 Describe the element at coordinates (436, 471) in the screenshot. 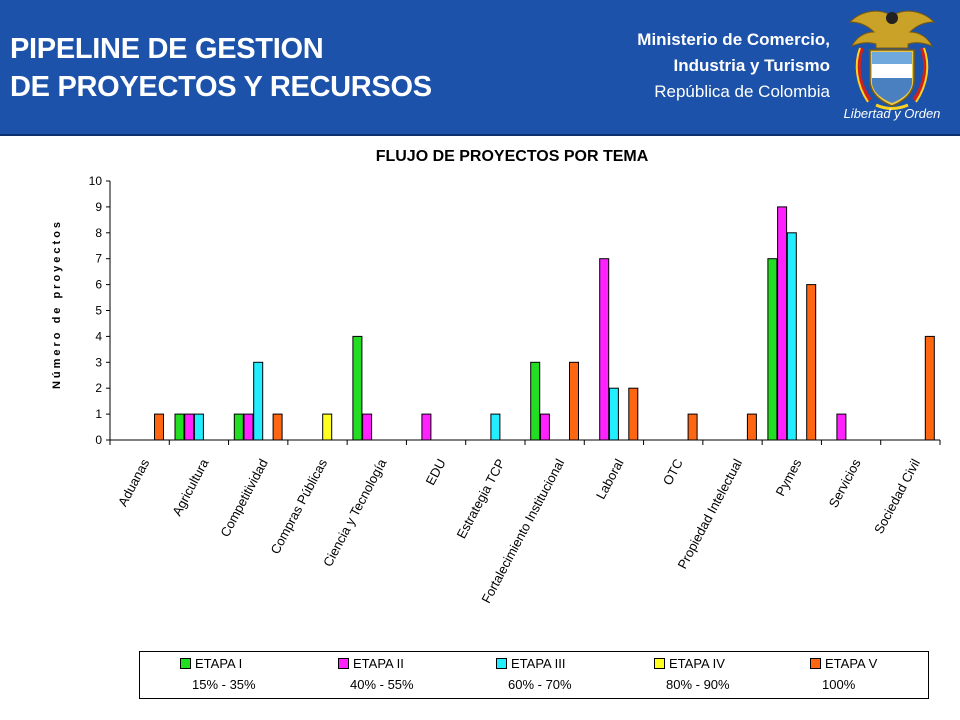

I see `x-tick-label: EDU` at that location.